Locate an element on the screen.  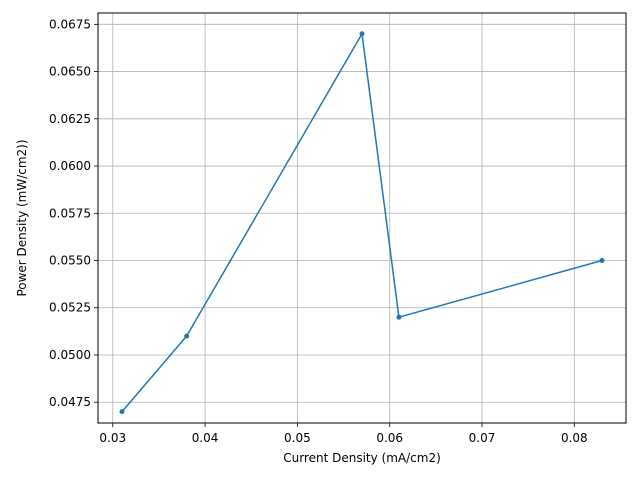
x-tick-label: 0.08 is located at coordinates (574, 438).